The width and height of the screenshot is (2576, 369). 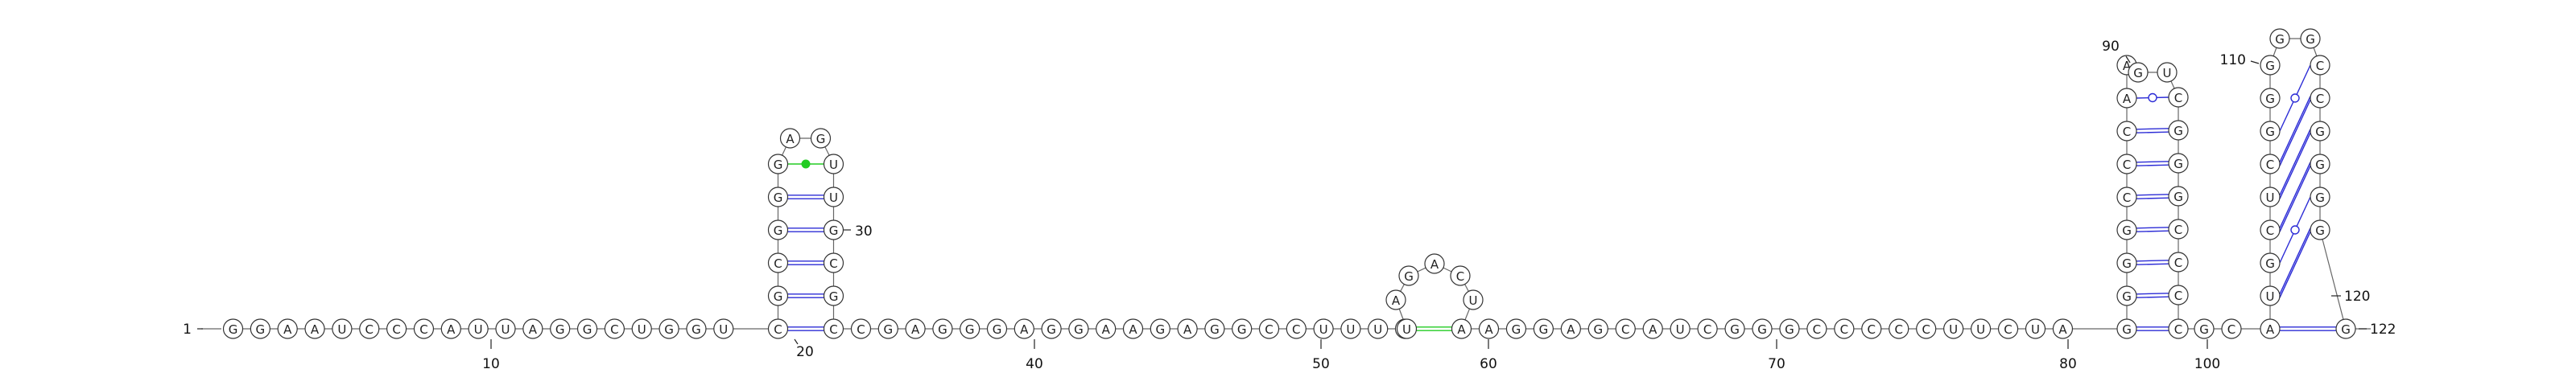 What do you see at coordinates (2333, 279) in the screenshot?
I see `backbone-segment` at bounding box center [2333, 279].